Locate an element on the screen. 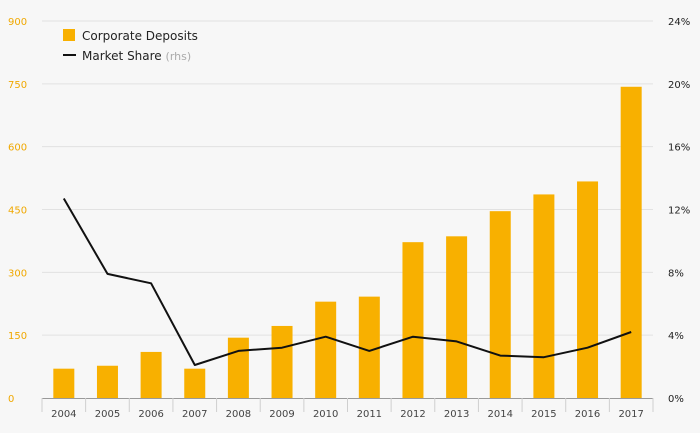 The height and width of the screenshot is (433, 700). x-tick-label: 2012 is located at coordinates (412, 414).